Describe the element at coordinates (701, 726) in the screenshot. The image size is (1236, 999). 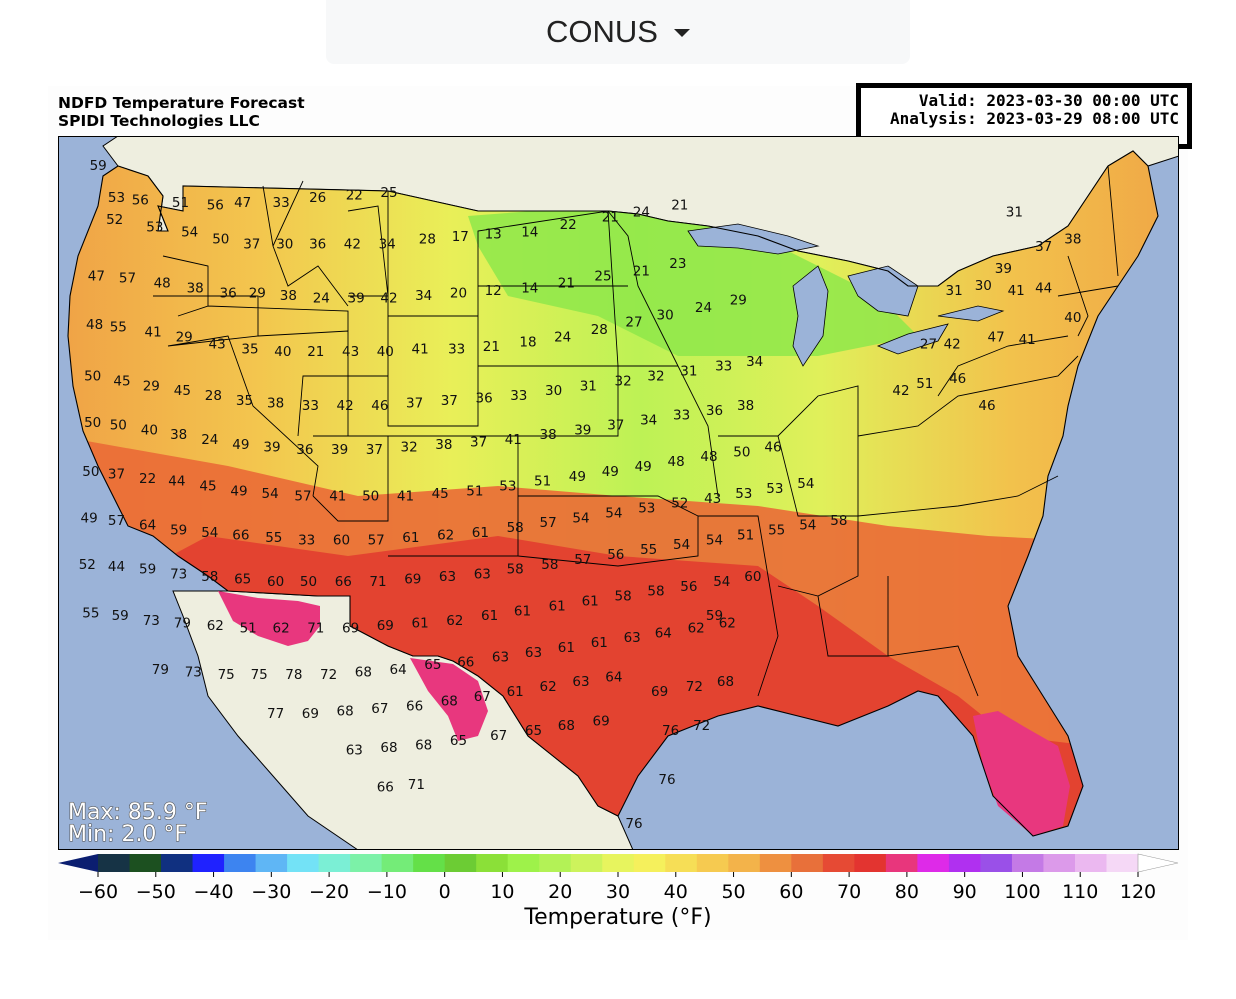
I see `temperature-label: 72` at that location.